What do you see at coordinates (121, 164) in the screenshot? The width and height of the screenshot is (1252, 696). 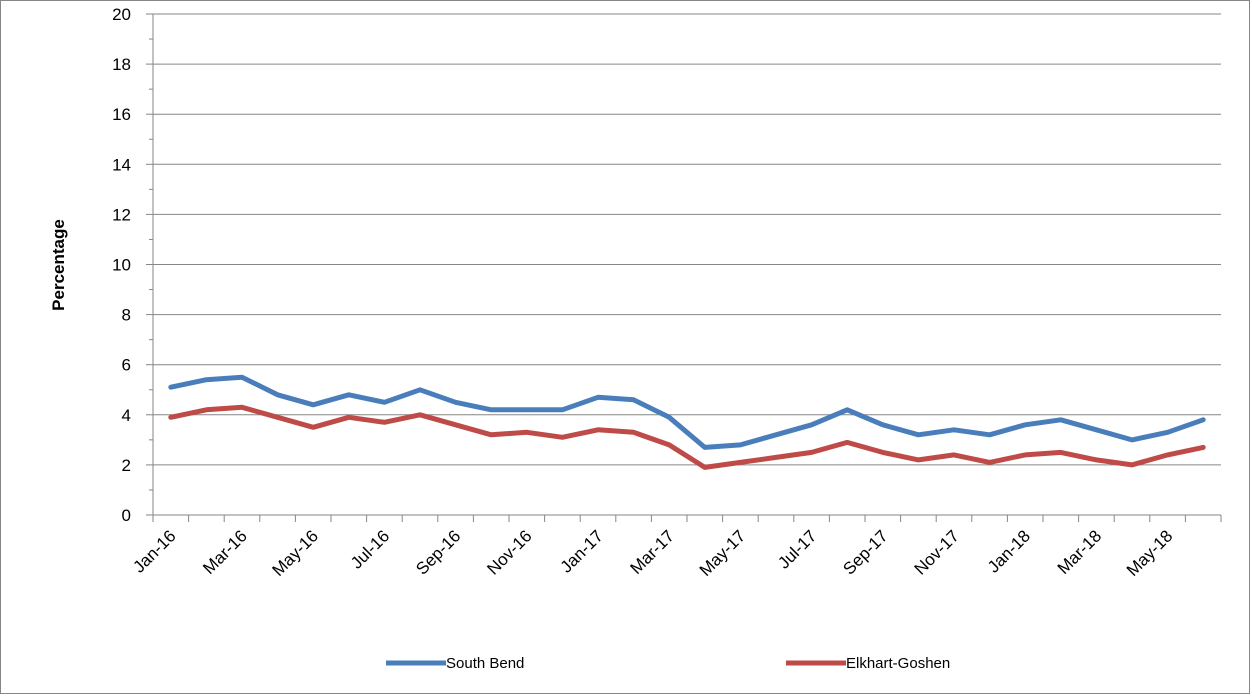 I see `y-tick-label: 14` at bounding box center [121, 164].